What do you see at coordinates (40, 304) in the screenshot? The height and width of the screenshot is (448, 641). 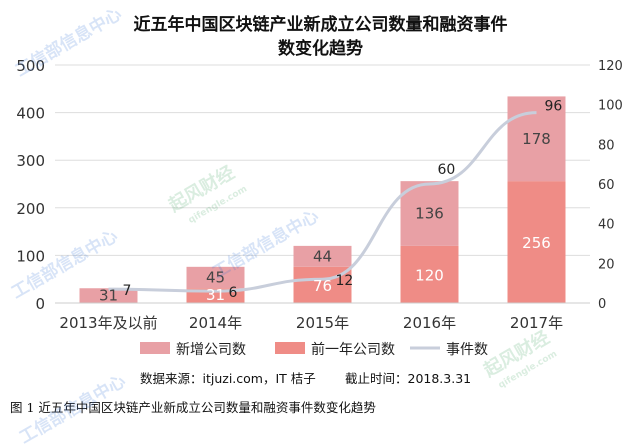 I see `y-left-tick-label: 0` at bounding box center [40, 304].